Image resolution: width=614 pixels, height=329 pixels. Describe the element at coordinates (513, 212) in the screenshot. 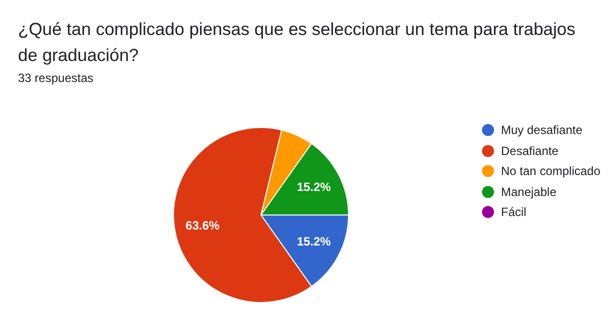

I see `legend-label: Fácil` at that location.